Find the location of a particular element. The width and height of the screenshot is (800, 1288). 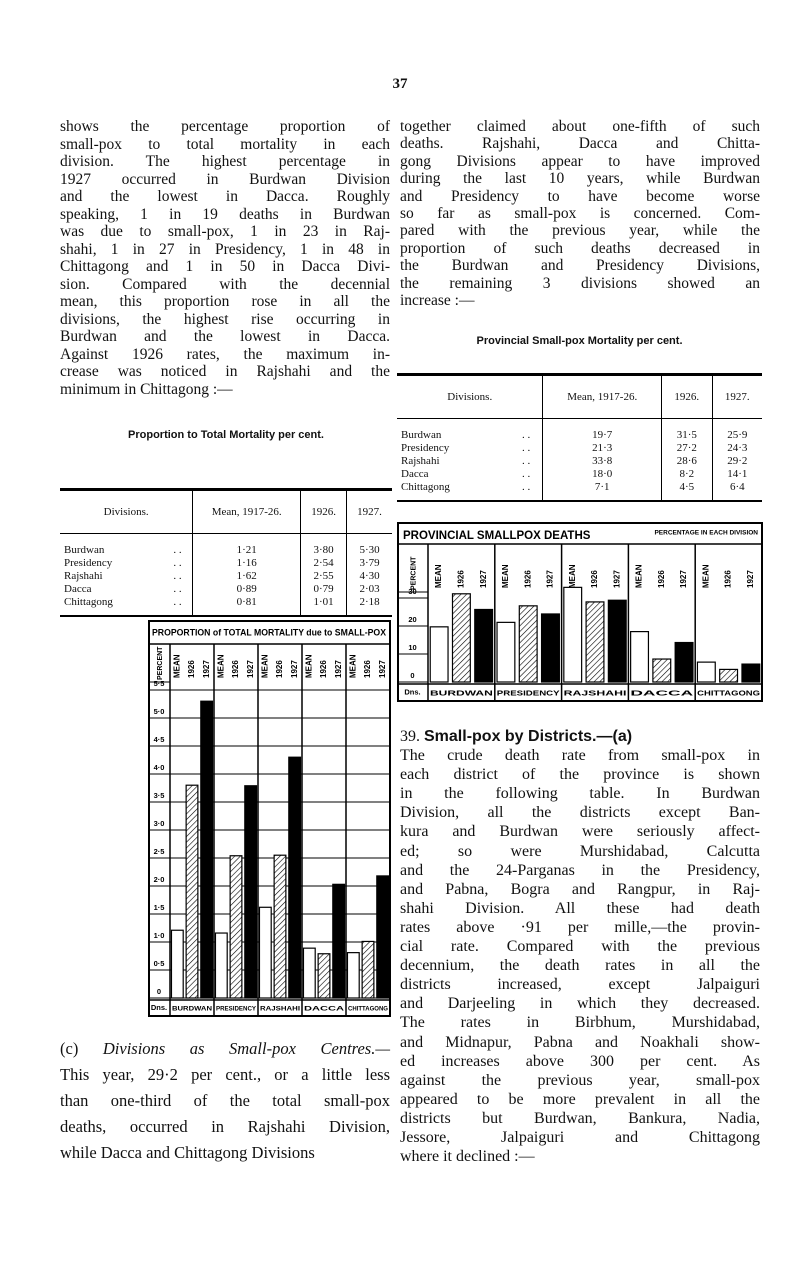

text-line: divisions, the highest rise occurring in is located at coordinates (225, 319).